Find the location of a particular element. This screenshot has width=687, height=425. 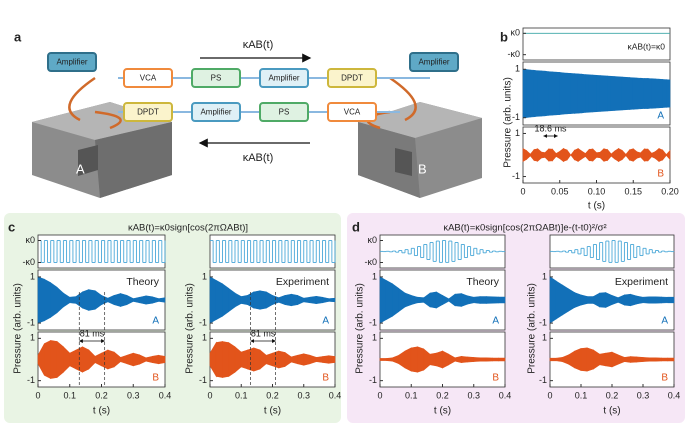

chart-label: Experiment is located at coordinates (302, 282).